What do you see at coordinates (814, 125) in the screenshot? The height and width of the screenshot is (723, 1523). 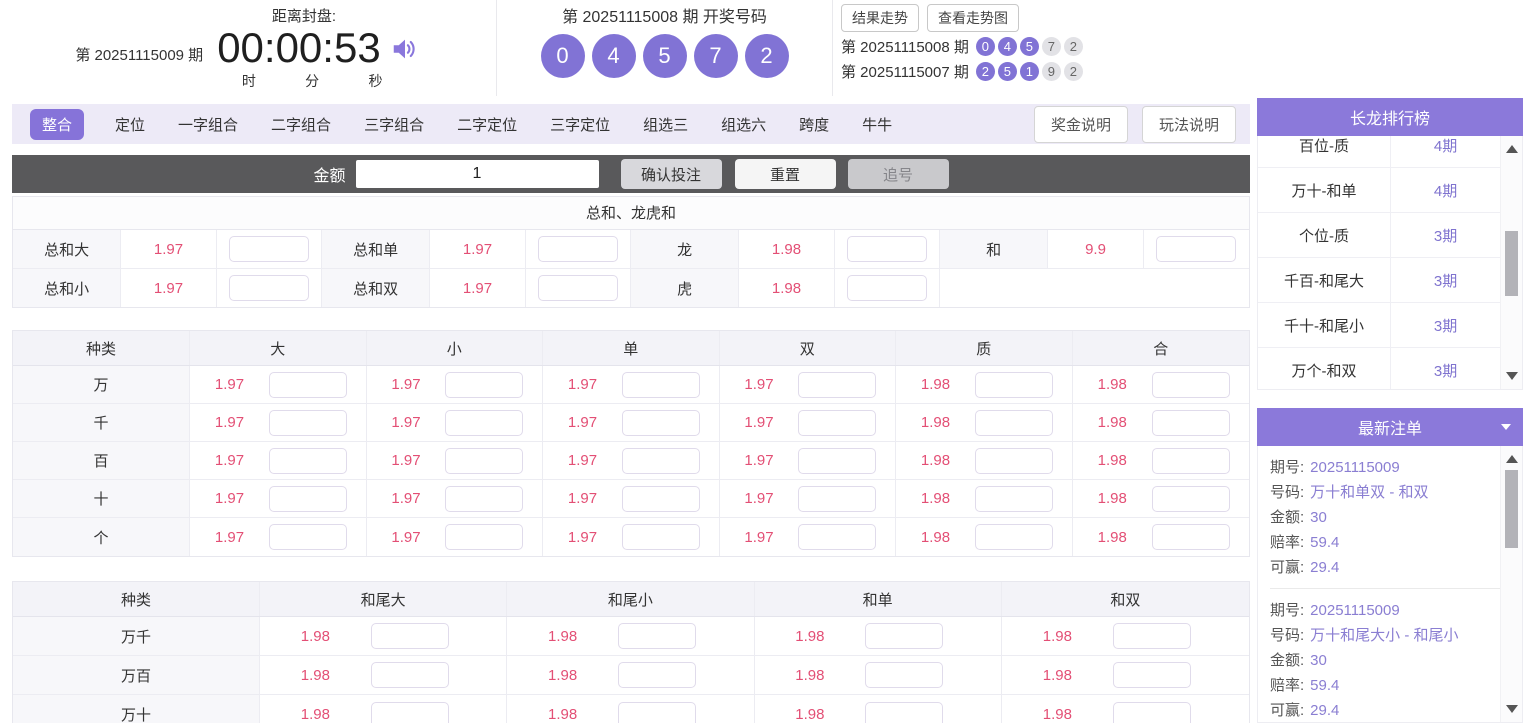 I see `play-tab: 跨度` at bounding box center [814, 125].